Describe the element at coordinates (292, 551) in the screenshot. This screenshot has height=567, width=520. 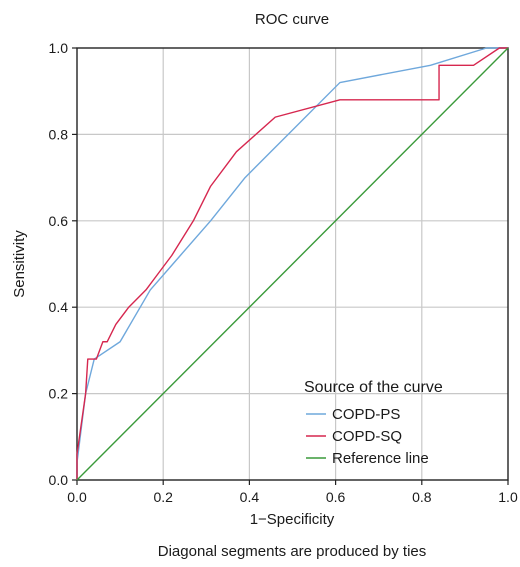
I see `footnote: Diagonal segments are produced by ties` at that location.